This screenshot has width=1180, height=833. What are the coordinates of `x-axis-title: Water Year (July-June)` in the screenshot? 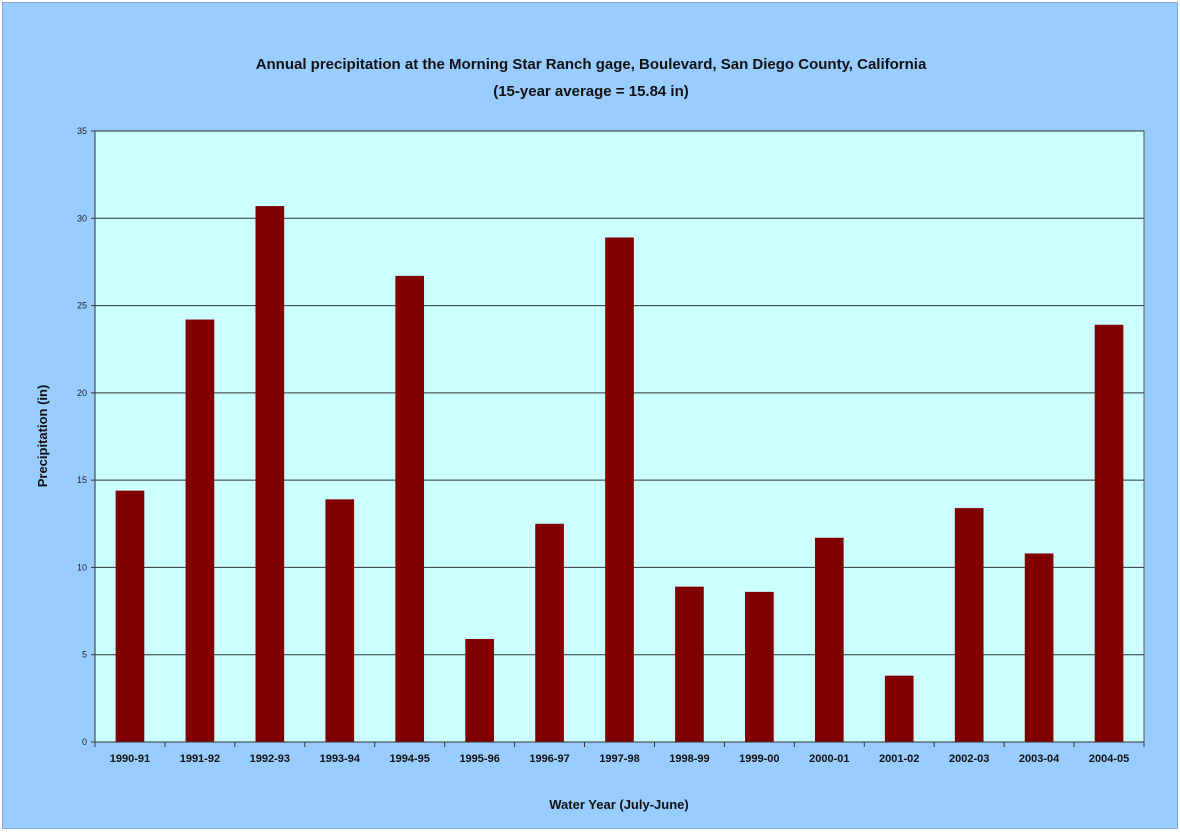 It's located at (618, 804).